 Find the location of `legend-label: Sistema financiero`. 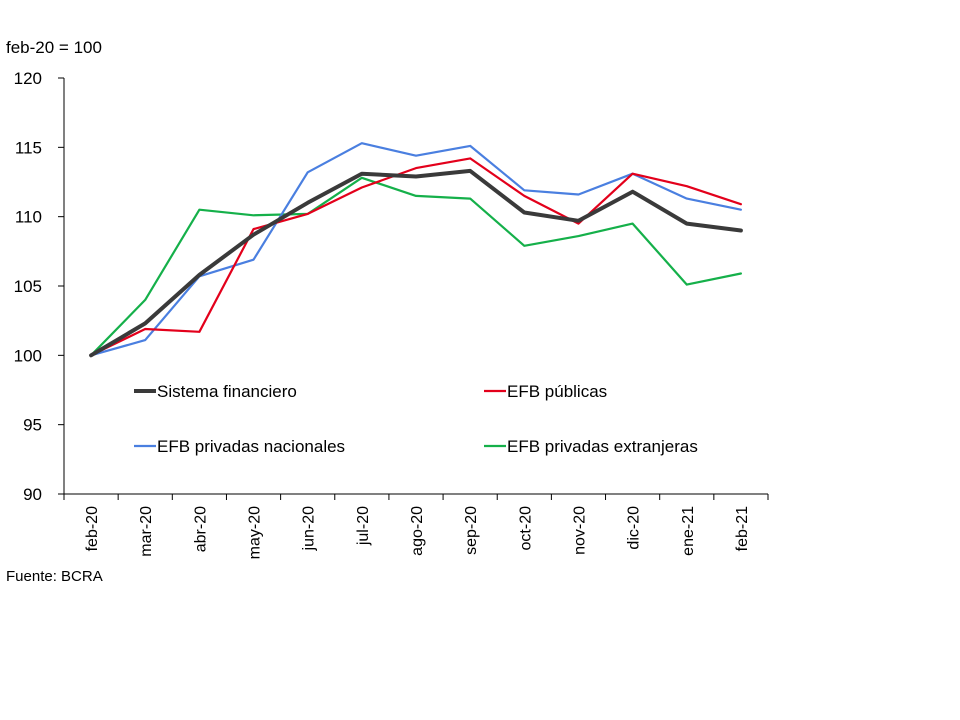

legend-label: Sistema financiero is located at coordinates (227, 391).